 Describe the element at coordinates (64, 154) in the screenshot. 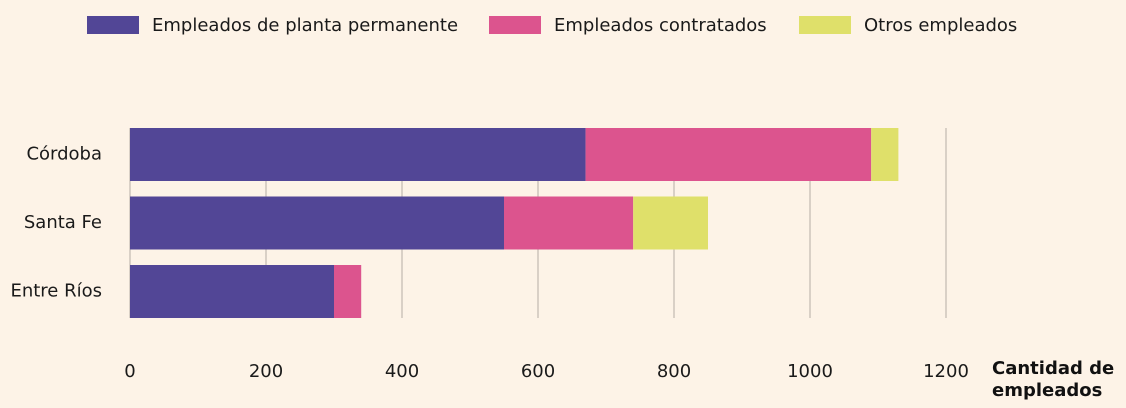

I see `y-tick-label: Córdoba` at that location.